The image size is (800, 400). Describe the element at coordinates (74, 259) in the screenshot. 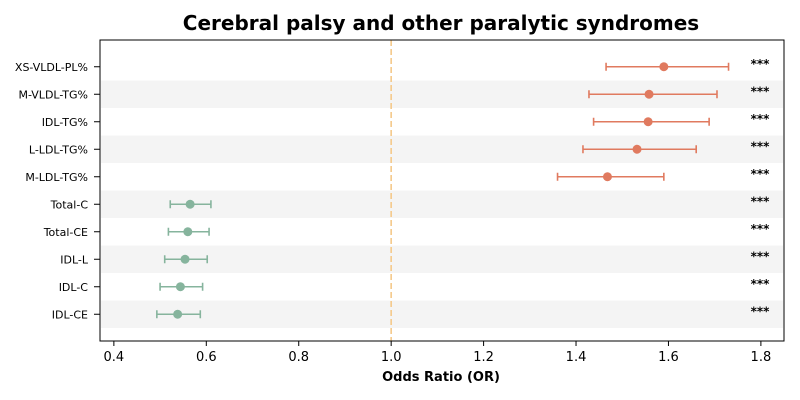

I see `row-label: IDL-L` at that location.